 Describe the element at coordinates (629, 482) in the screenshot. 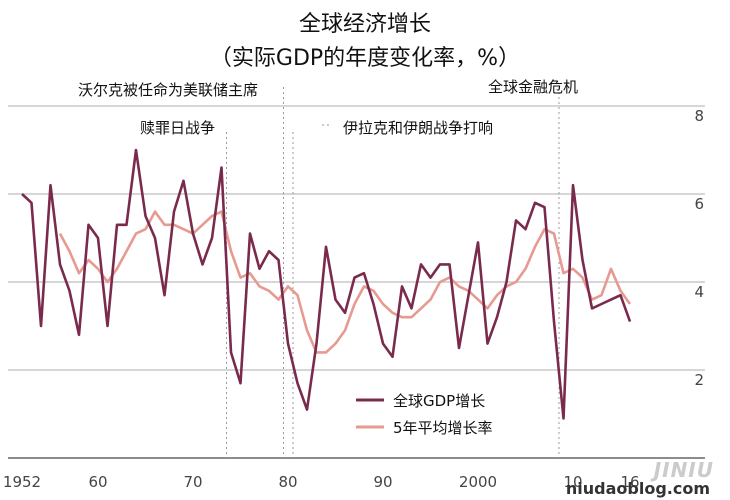

I see `x-tick-label: 16` at that location.